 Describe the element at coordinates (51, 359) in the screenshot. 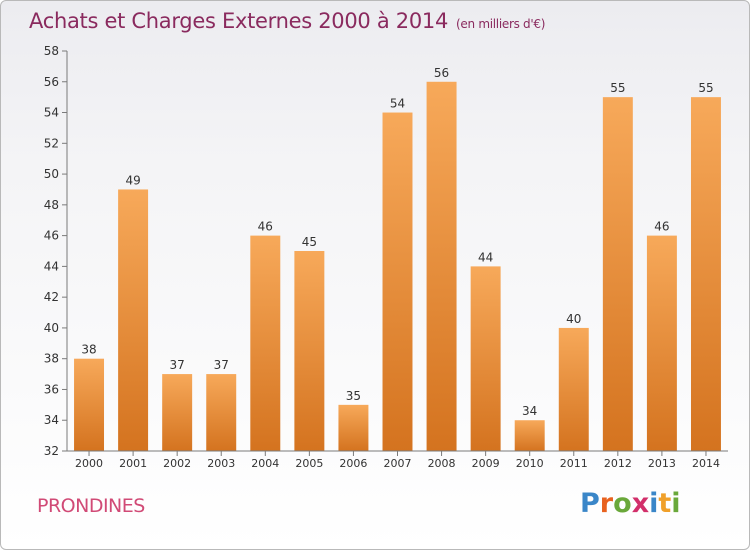

I see `y-tick-label: 38` at that location.